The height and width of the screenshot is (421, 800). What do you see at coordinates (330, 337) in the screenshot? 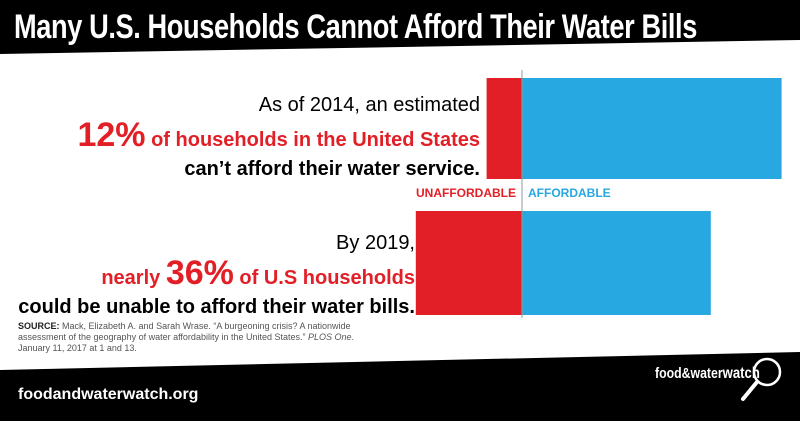
I see `source-journal: PLOS One` at bounding box center [330, 337].